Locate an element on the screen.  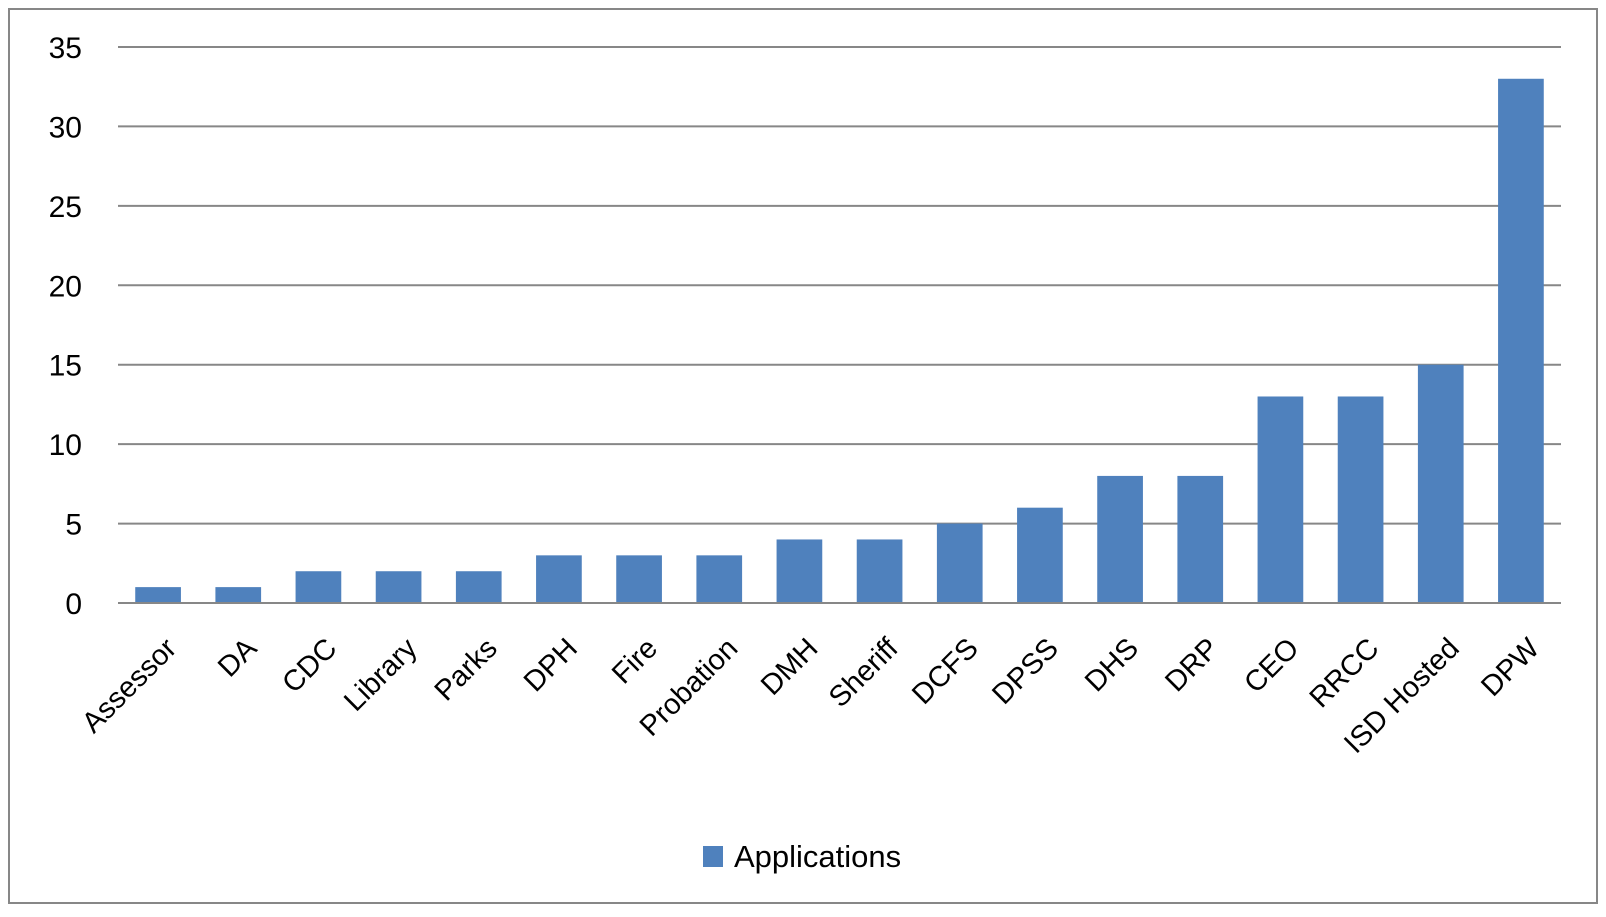
legend: Applications is located at coordinates (802, 856).